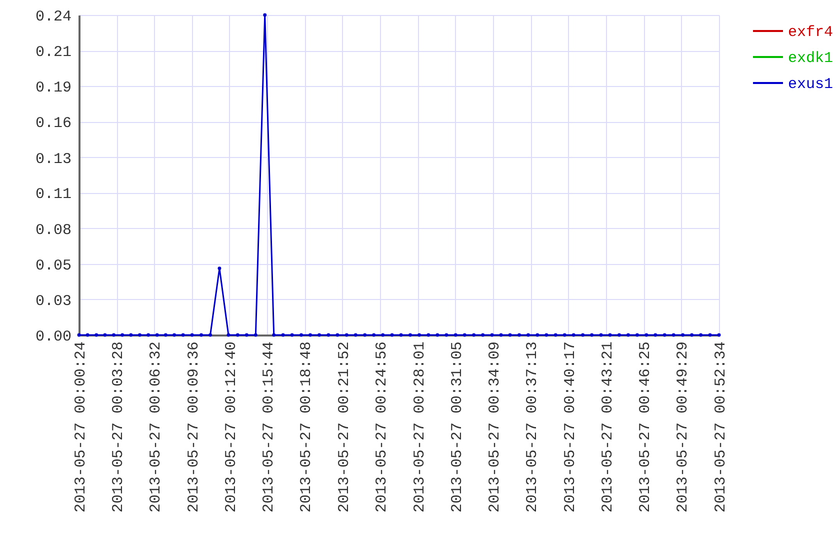 The height and width of the screenshot is (560, 840). Describe the element at coordinates (607, 427) in the screenshot. I see `x-tick-label: 2013-05-27 00:43:21` at that location.